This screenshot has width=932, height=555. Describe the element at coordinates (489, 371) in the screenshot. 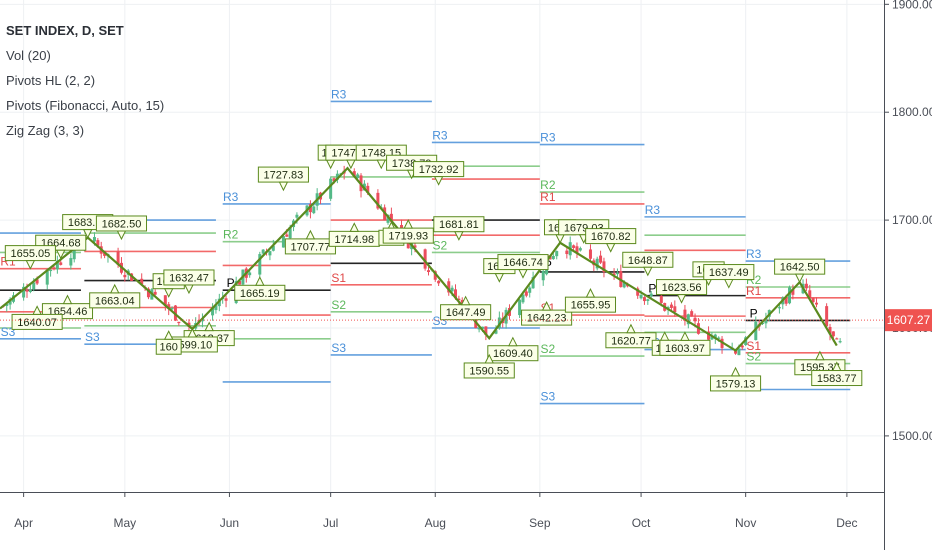

I see `label-text: 1590.55` at that location.